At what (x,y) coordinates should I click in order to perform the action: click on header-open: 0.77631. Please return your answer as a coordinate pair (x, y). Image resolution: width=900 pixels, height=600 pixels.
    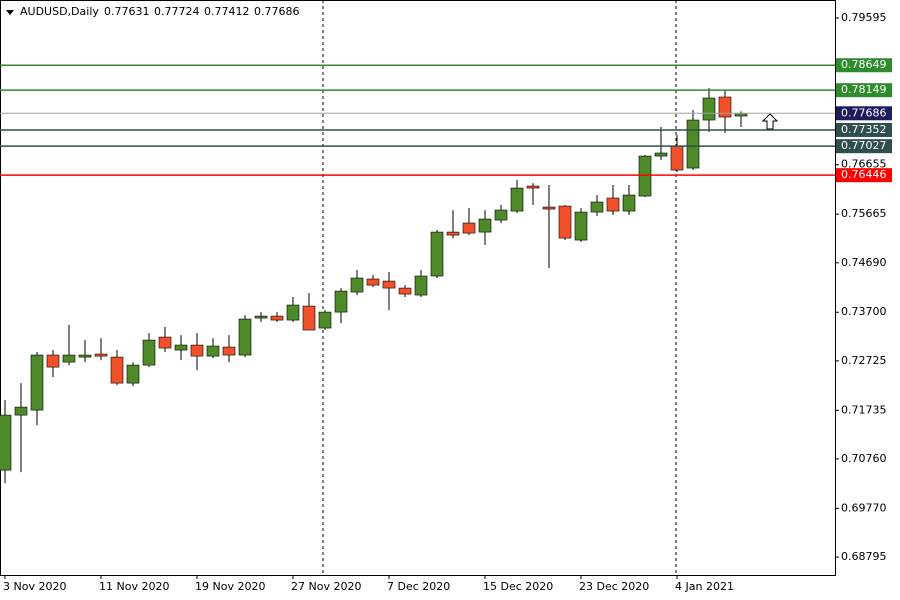
    Looking at the image, I should click on (127, 11).